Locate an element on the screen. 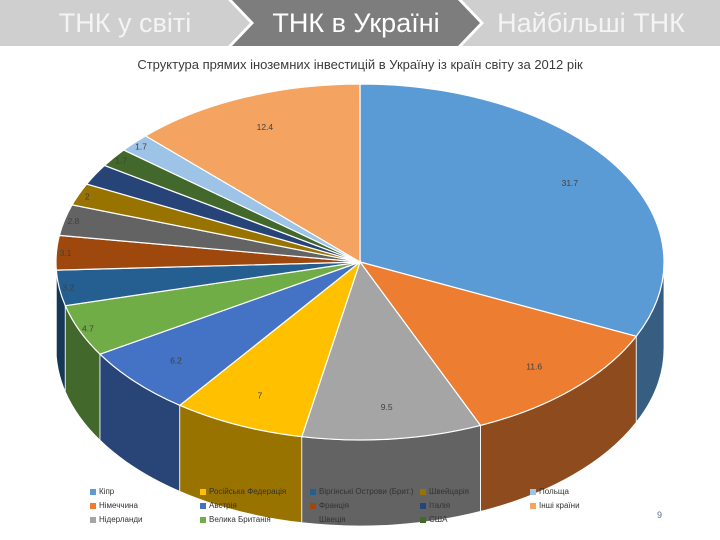  legend-item: Швейцарія is located at coordinates (444, 491).